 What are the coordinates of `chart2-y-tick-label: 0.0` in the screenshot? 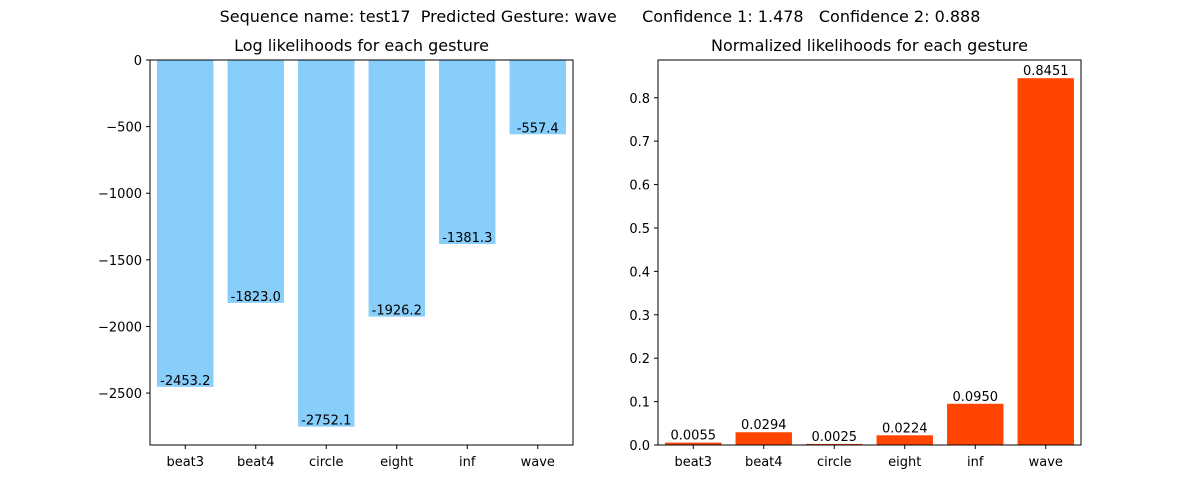 It's located at (639, 446).